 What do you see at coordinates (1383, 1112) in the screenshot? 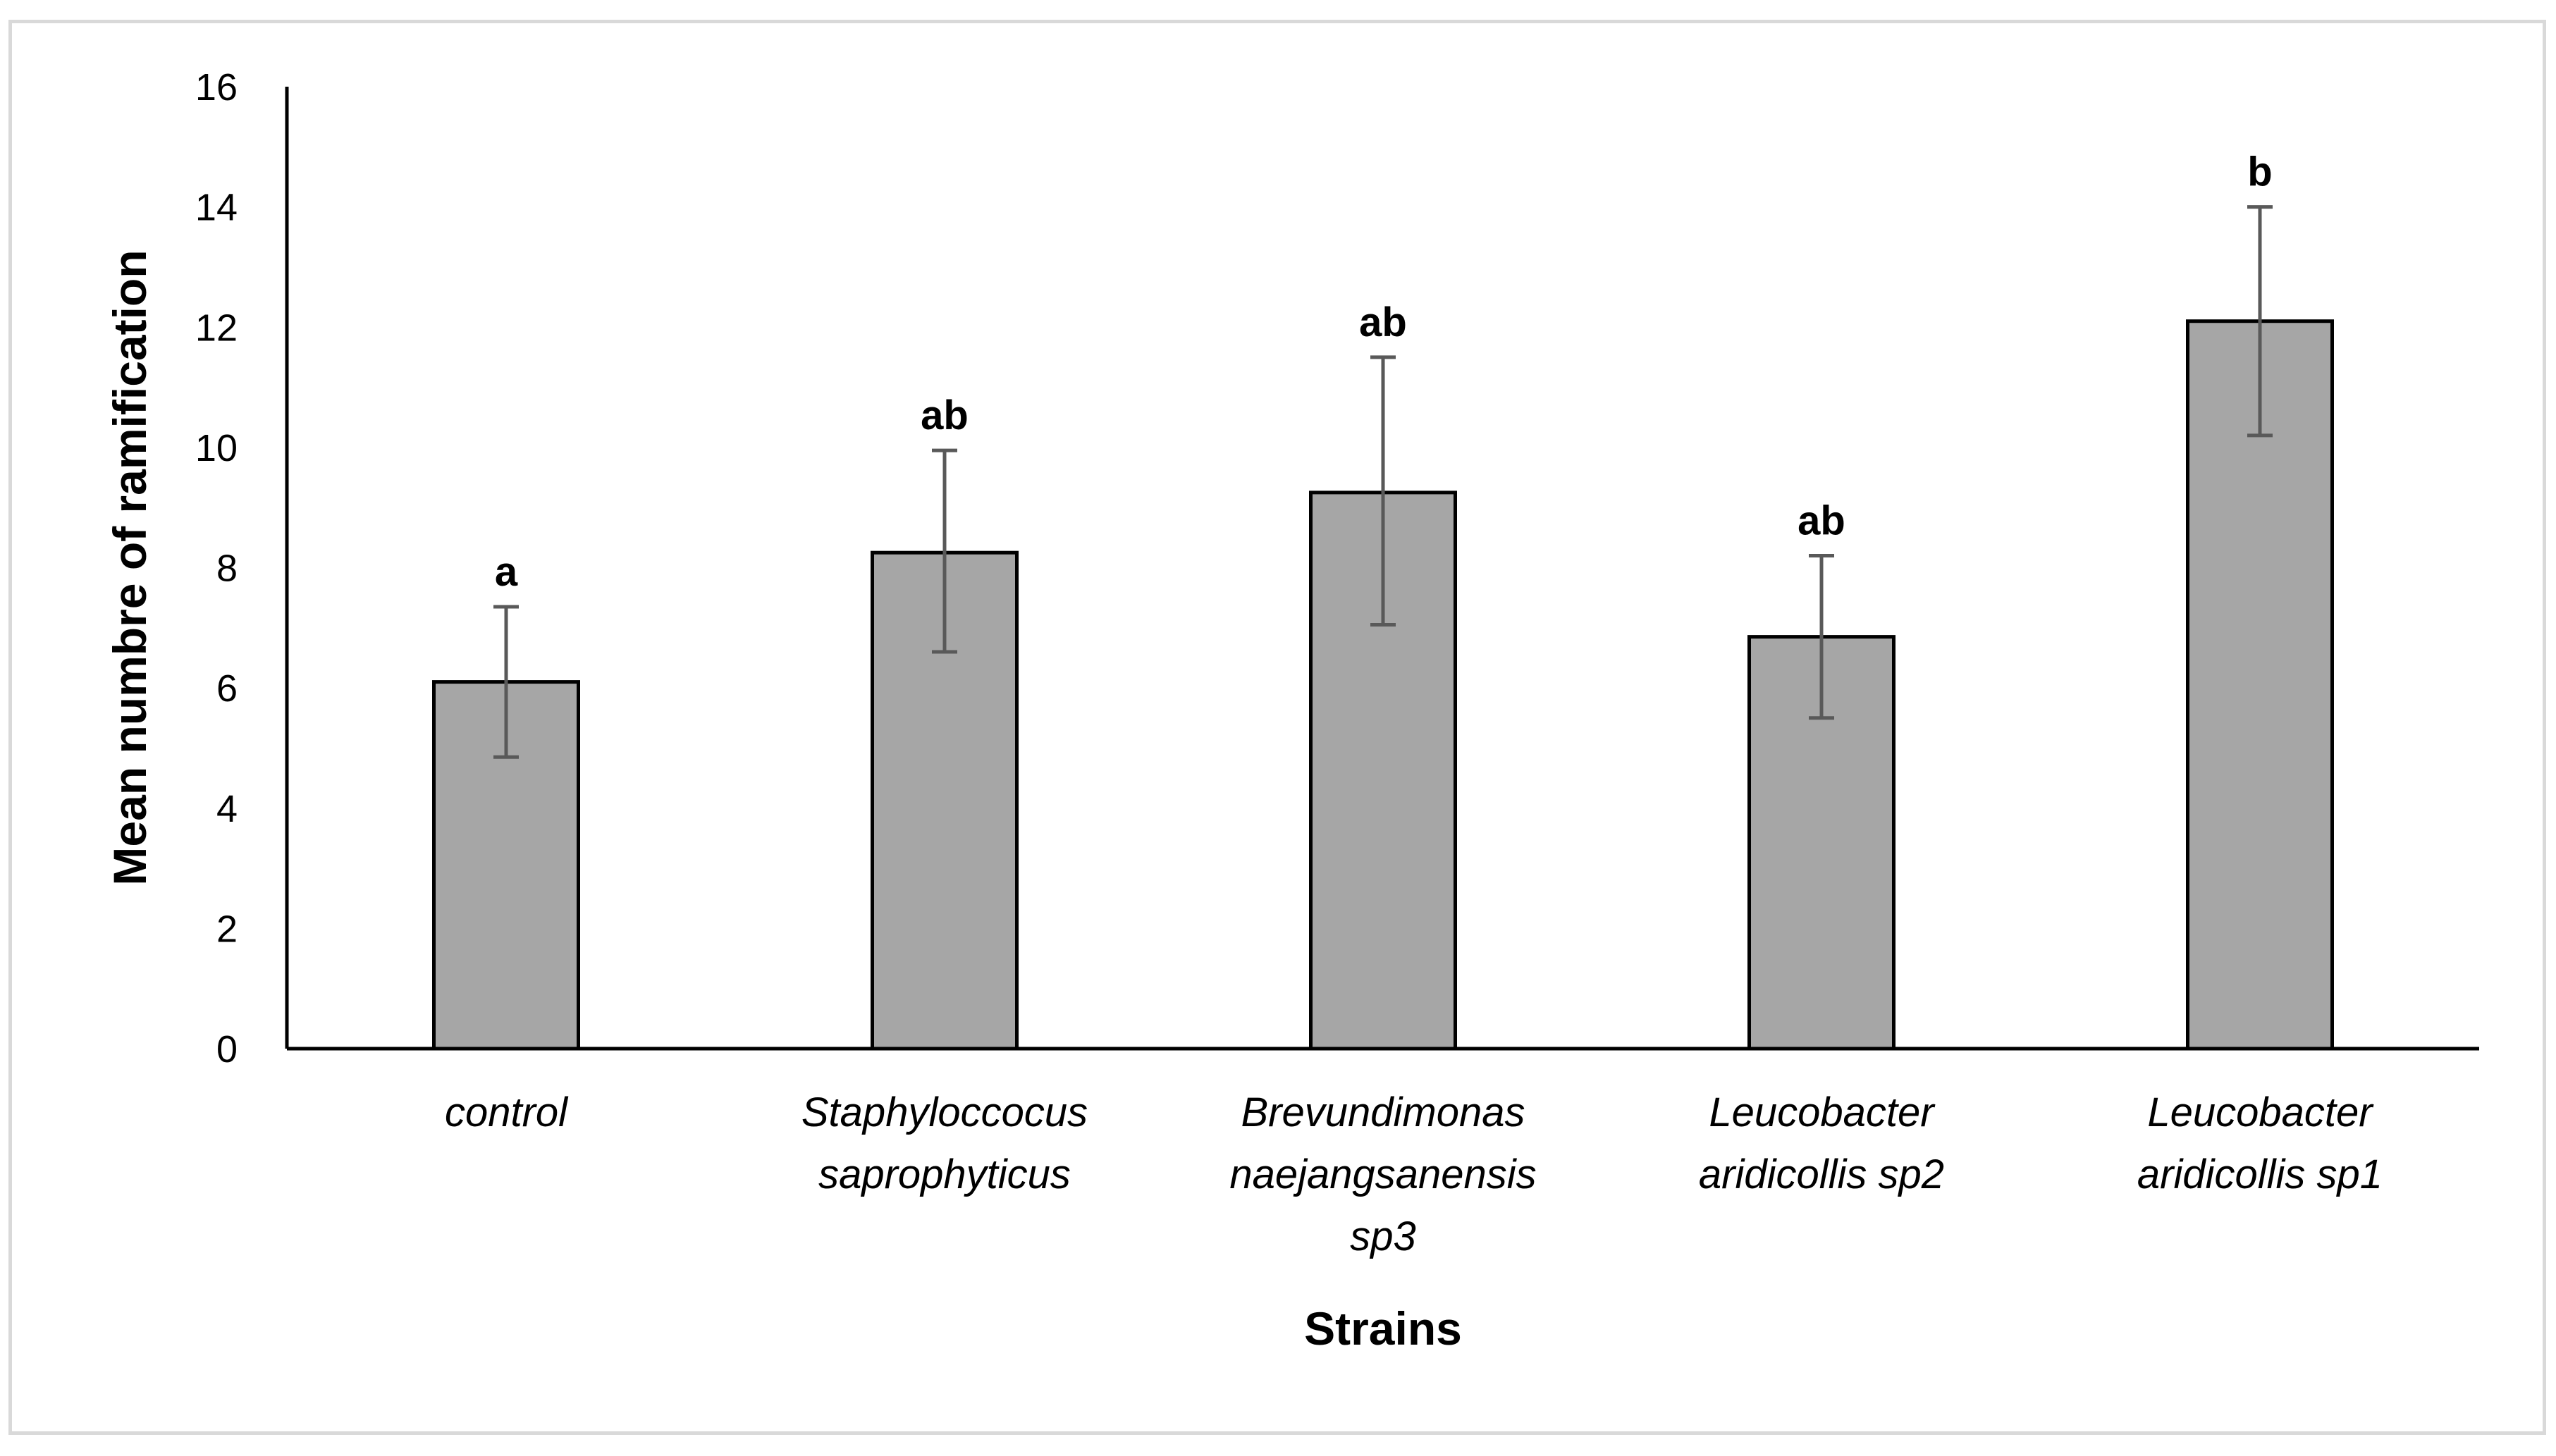
I see `x-tick-label-line: Brevundimonas` at bounding box center [1383, 1112].